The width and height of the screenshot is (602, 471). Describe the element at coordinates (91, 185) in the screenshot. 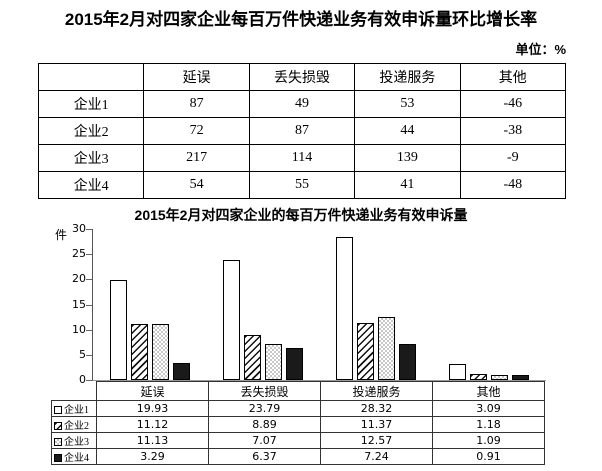

I see `growth-row-label: 企业4` at that location.